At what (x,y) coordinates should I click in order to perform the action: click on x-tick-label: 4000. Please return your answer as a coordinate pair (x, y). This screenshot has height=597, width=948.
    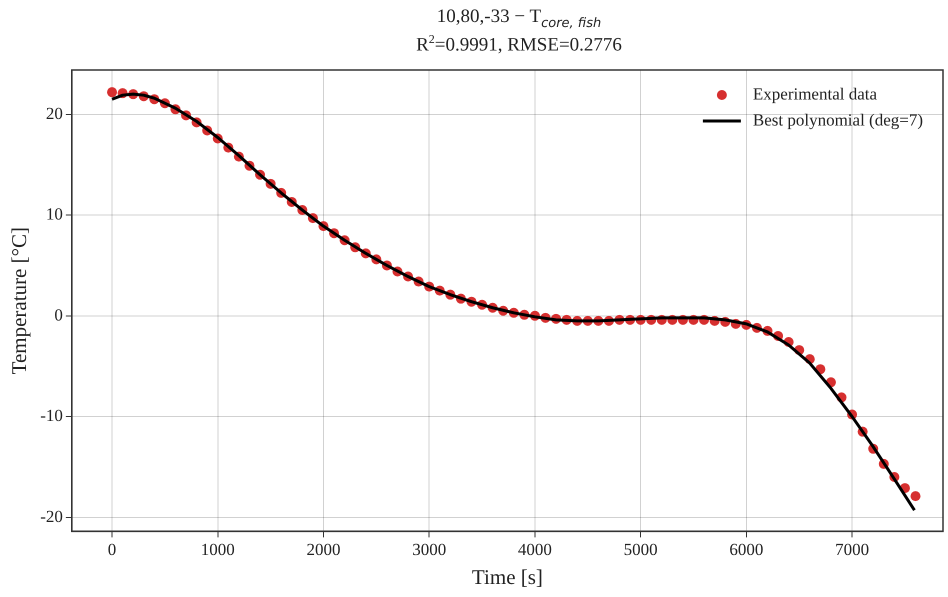
    Looking at the image, I should click on (535, 550).